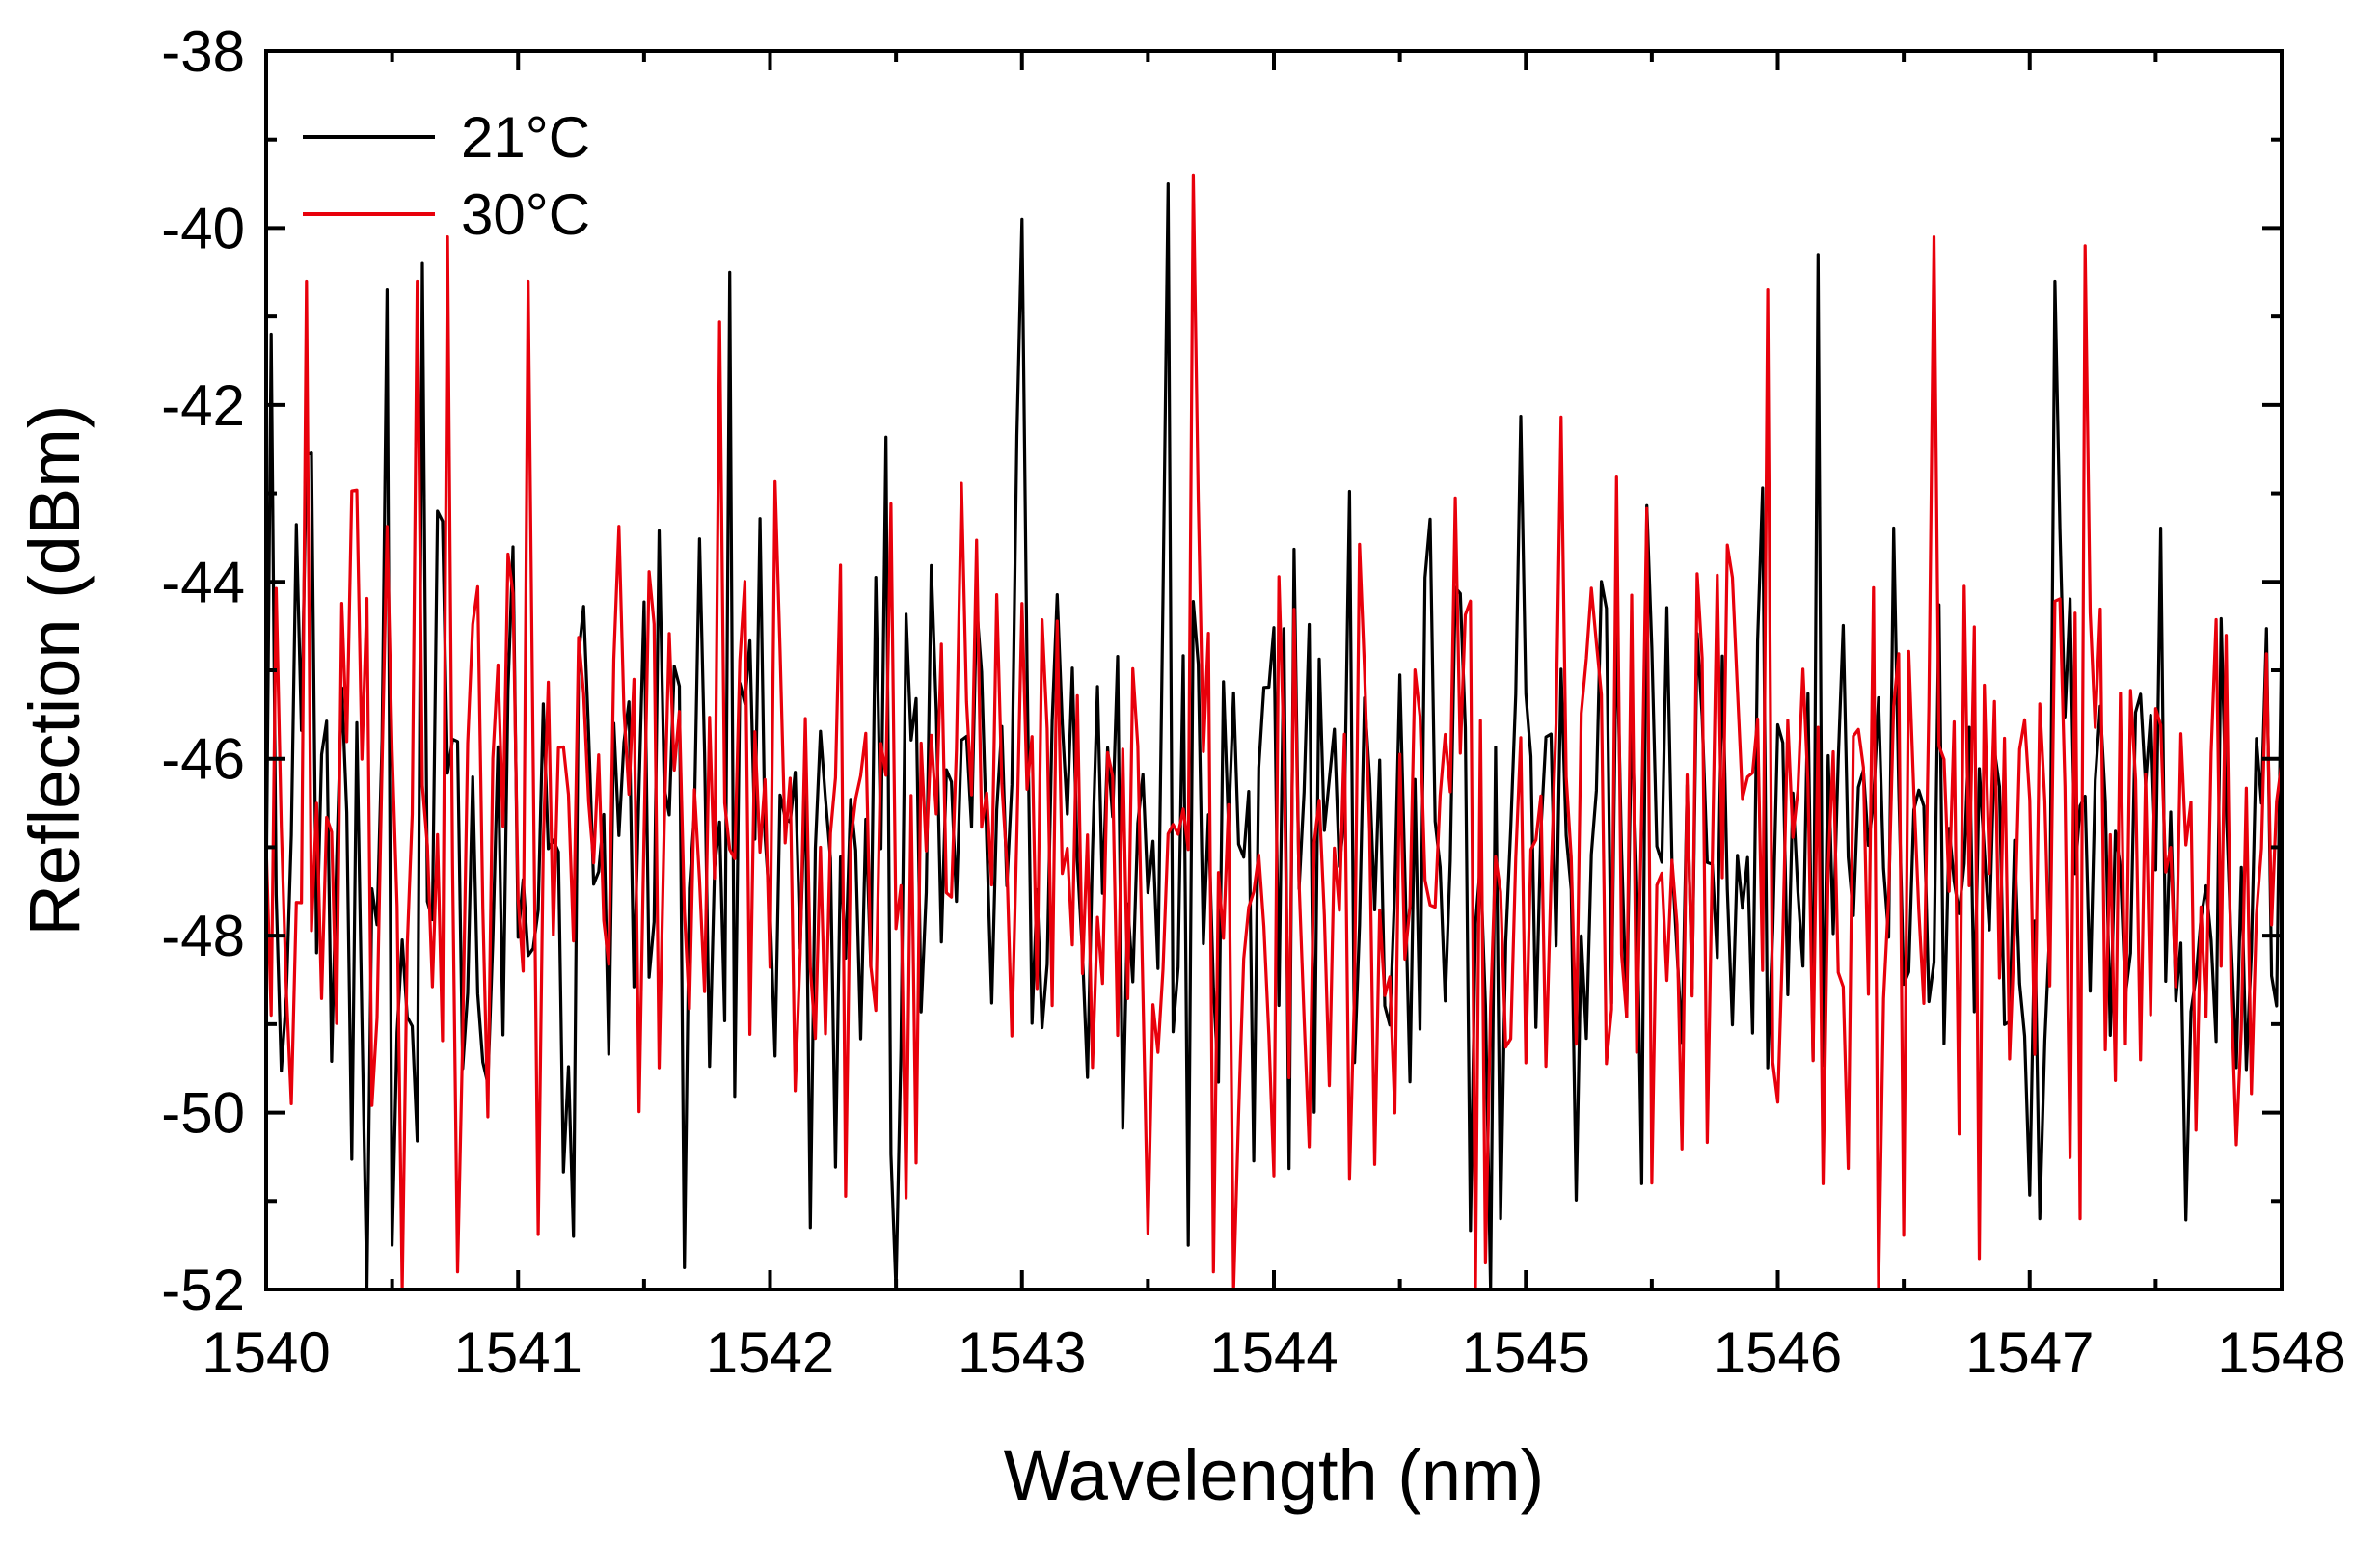  I want to click on y-tick-label: -44, so click(203, 582).